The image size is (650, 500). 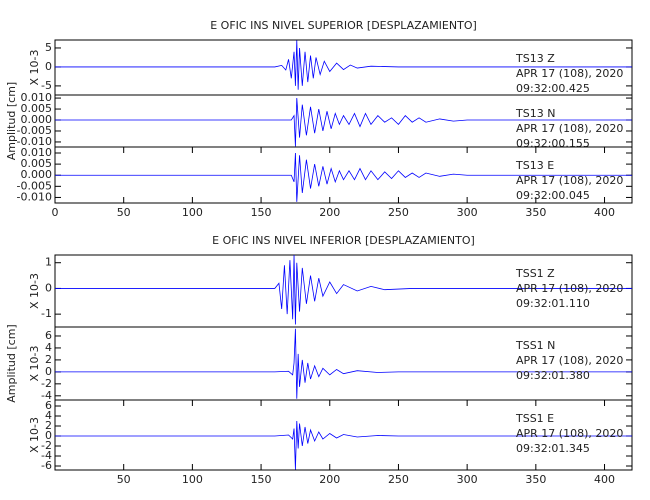 What do you see at coordinates (48, 47) in the screenshot?
I see `y-tick-label: 5` at bounding box center [48, 47].